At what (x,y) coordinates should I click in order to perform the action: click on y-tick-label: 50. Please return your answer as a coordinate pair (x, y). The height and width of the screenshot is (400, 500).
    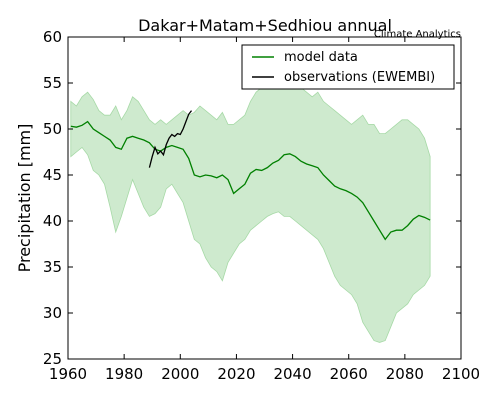
    Looking at the image, I should click on (52, 129).